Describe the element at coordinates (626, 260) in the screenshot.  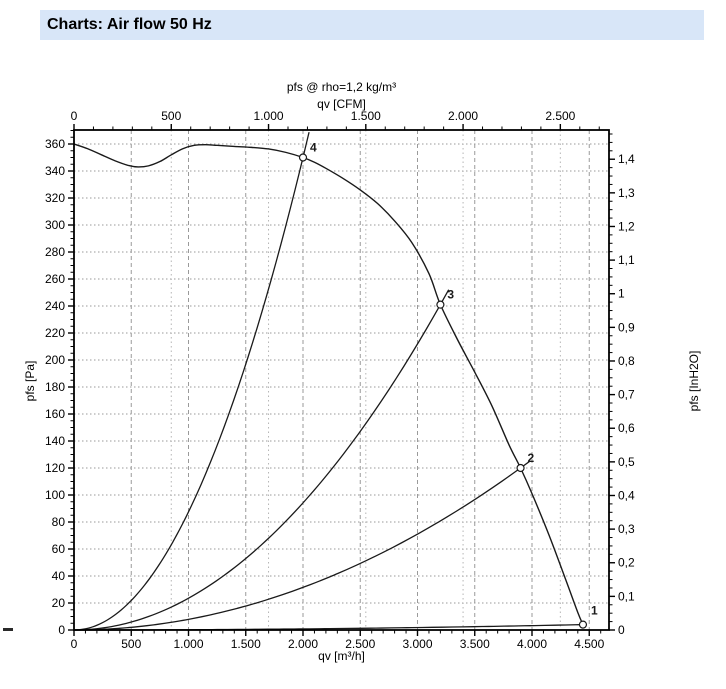
I see `right-tick-label: 1,1` at that location.